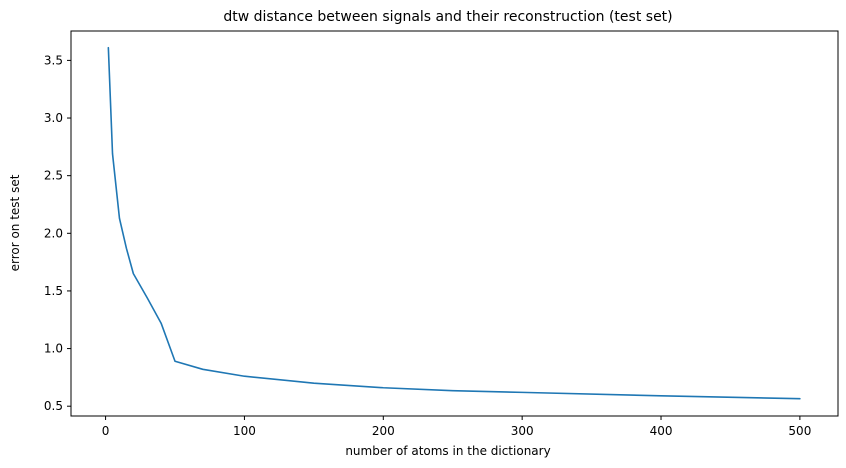  What do you see at coordinates (799, 431) in the screenshot?
I see `x-tick-label: 500` at bounding box center [799, 431].